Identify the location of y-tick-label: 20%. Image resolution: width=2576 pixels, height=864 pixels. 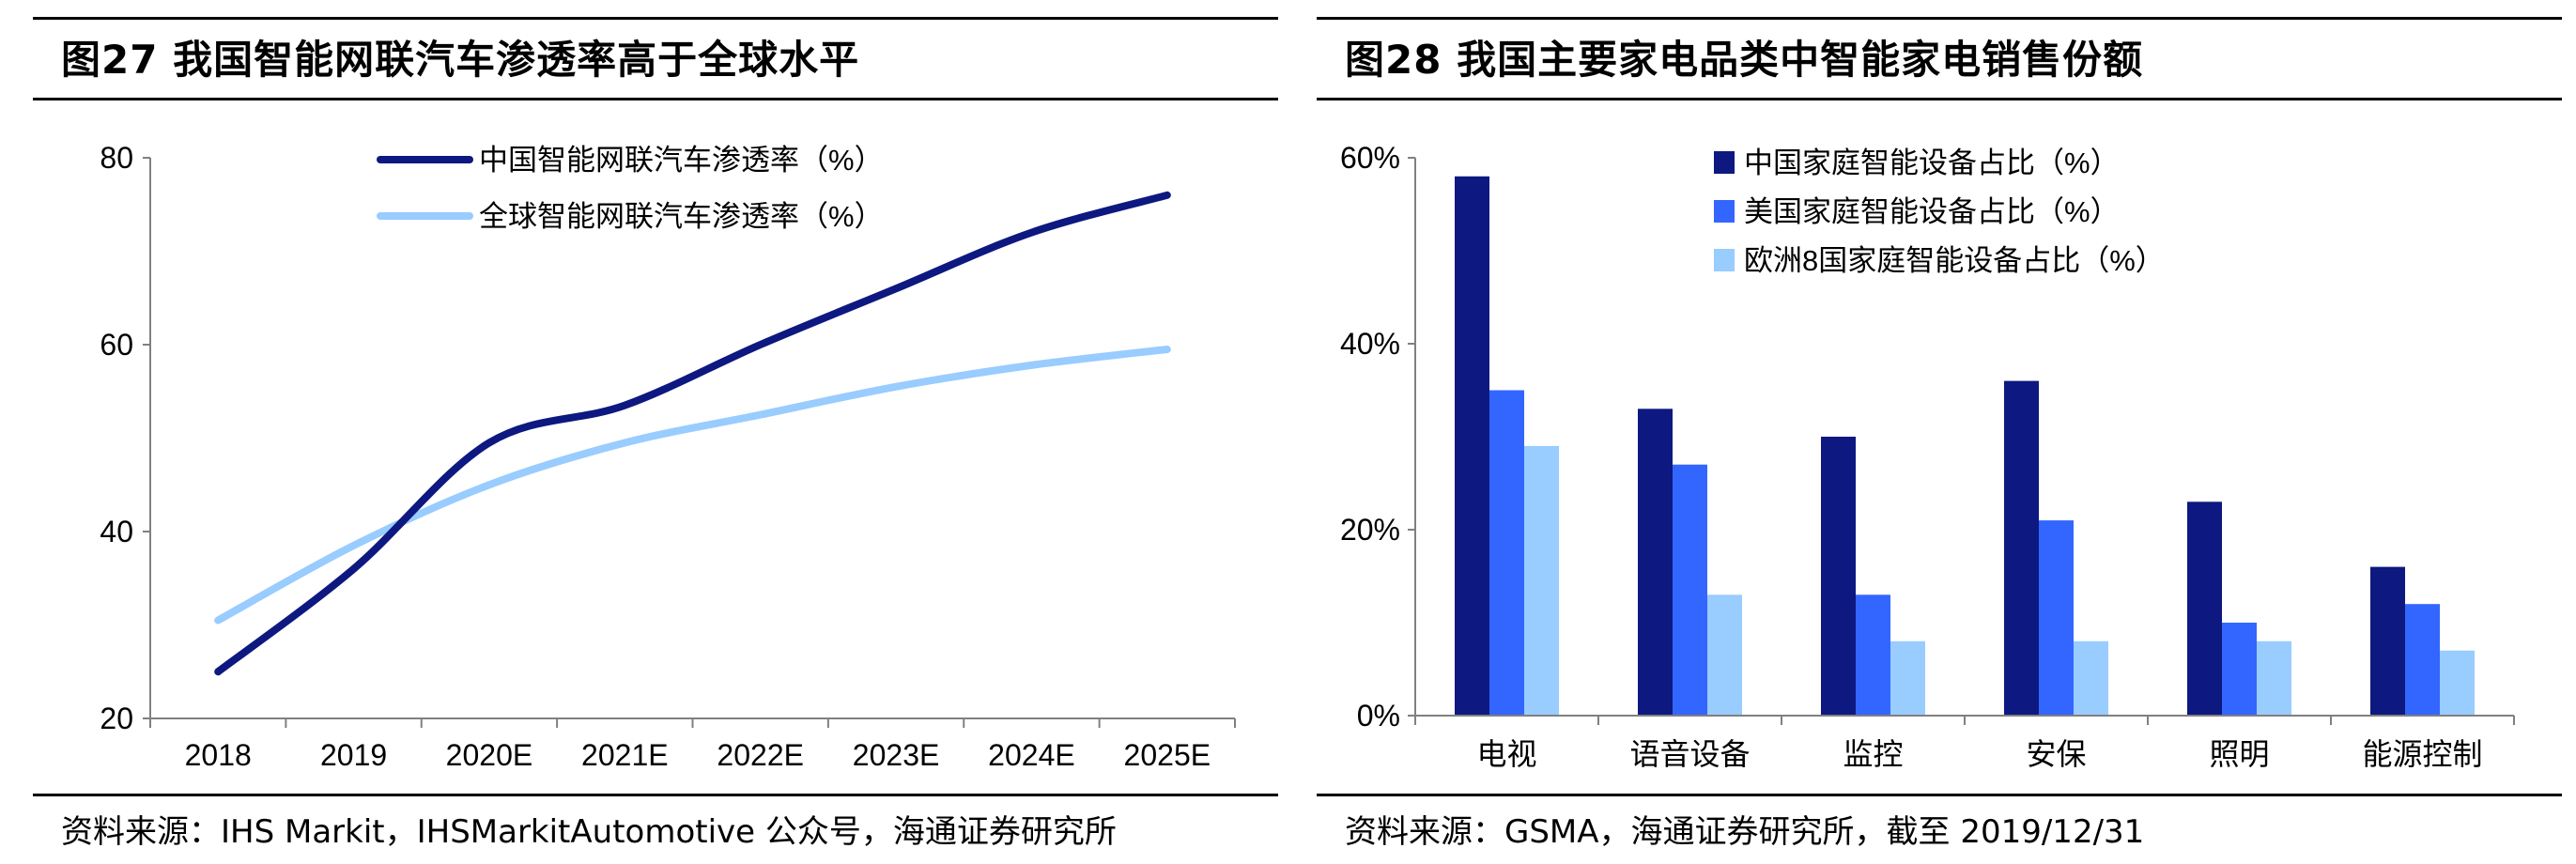
(1370, 530).